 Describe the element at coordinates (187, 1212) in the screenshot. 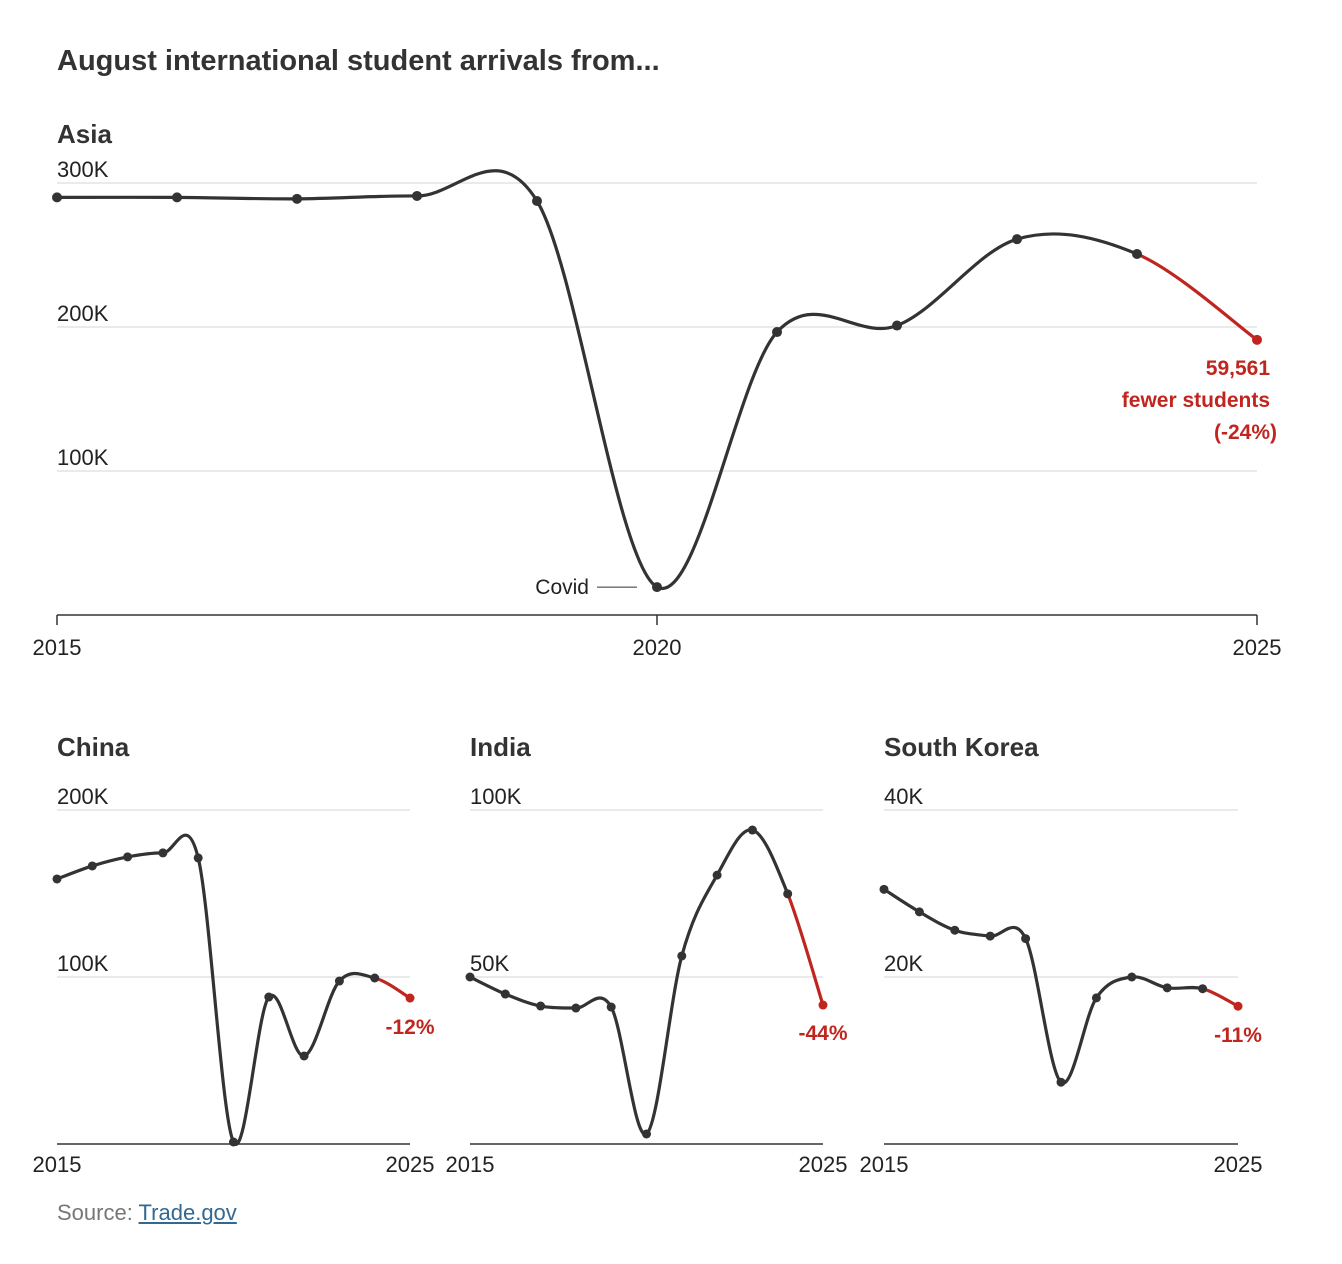

I see `source-link: Trade.gov` at that location.